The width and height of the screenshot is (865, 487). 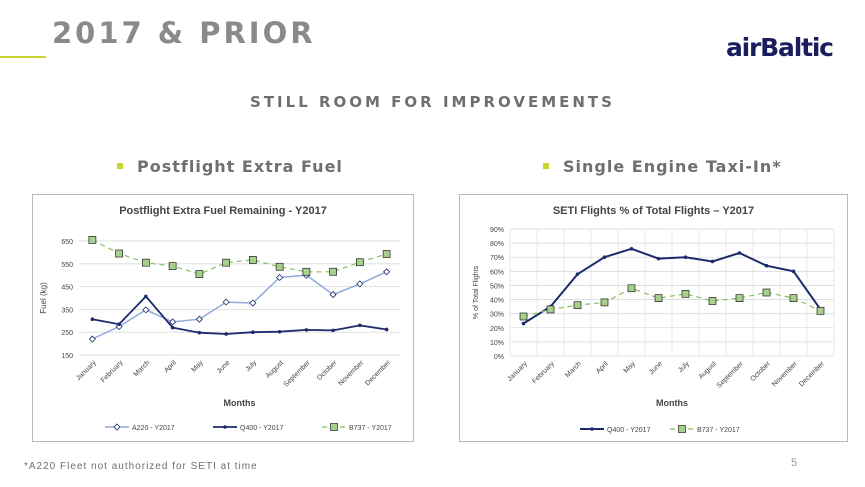 I want to click on x-tick-label: December, so click(x=378, y=373).